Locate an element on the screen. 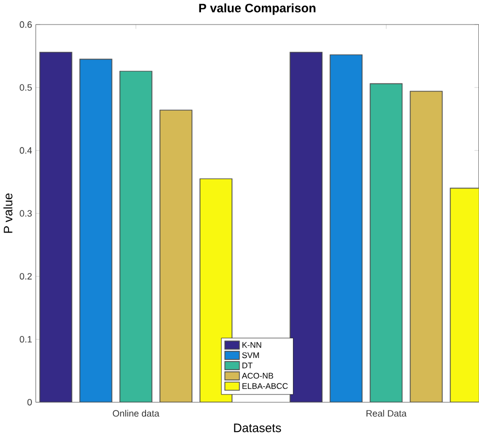  chart-title: P value Comparison is located at coordinates (257, 9).